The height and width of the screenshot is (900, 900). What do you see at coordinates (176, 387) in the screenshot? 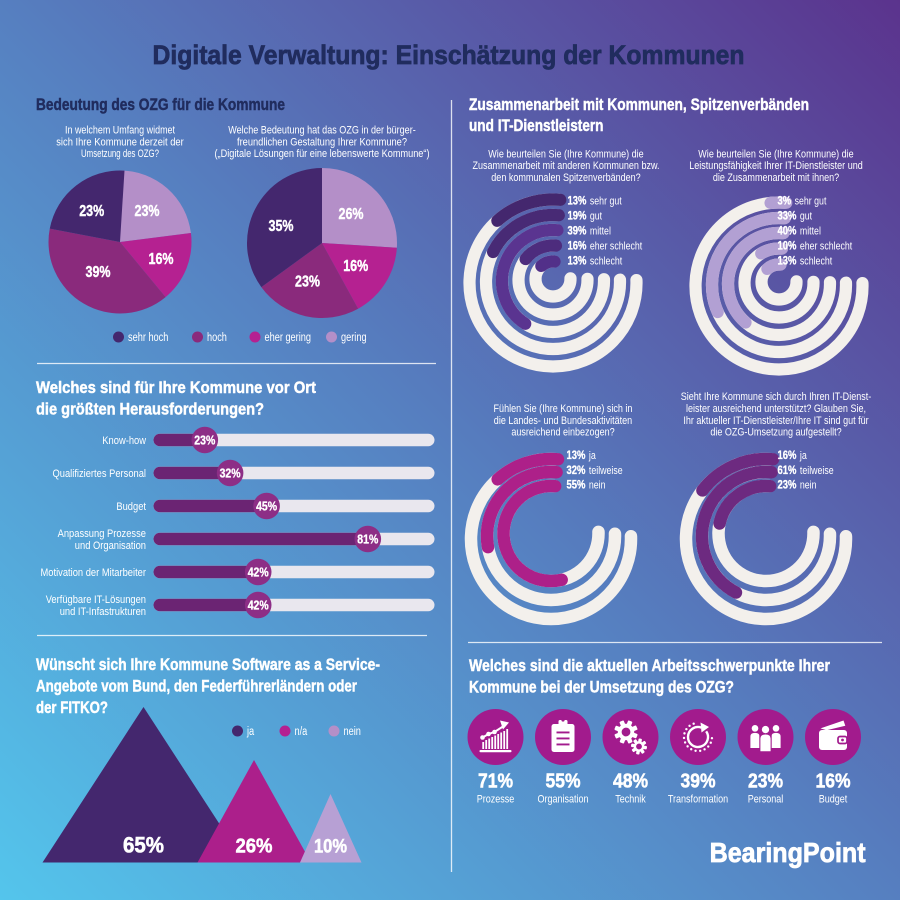
I see `svg-text:Welches sind für Ihre Kommune: Welches sind für Ihre Kommune vor Ort` at bounding box center [176, 387].